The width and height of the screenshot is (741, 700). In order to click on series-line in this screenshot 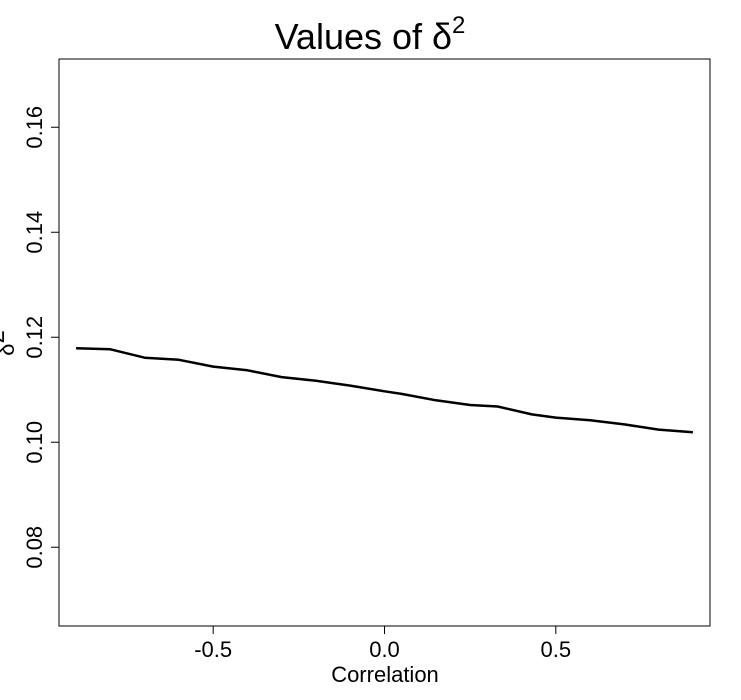, I will do `click(384, 390)`.